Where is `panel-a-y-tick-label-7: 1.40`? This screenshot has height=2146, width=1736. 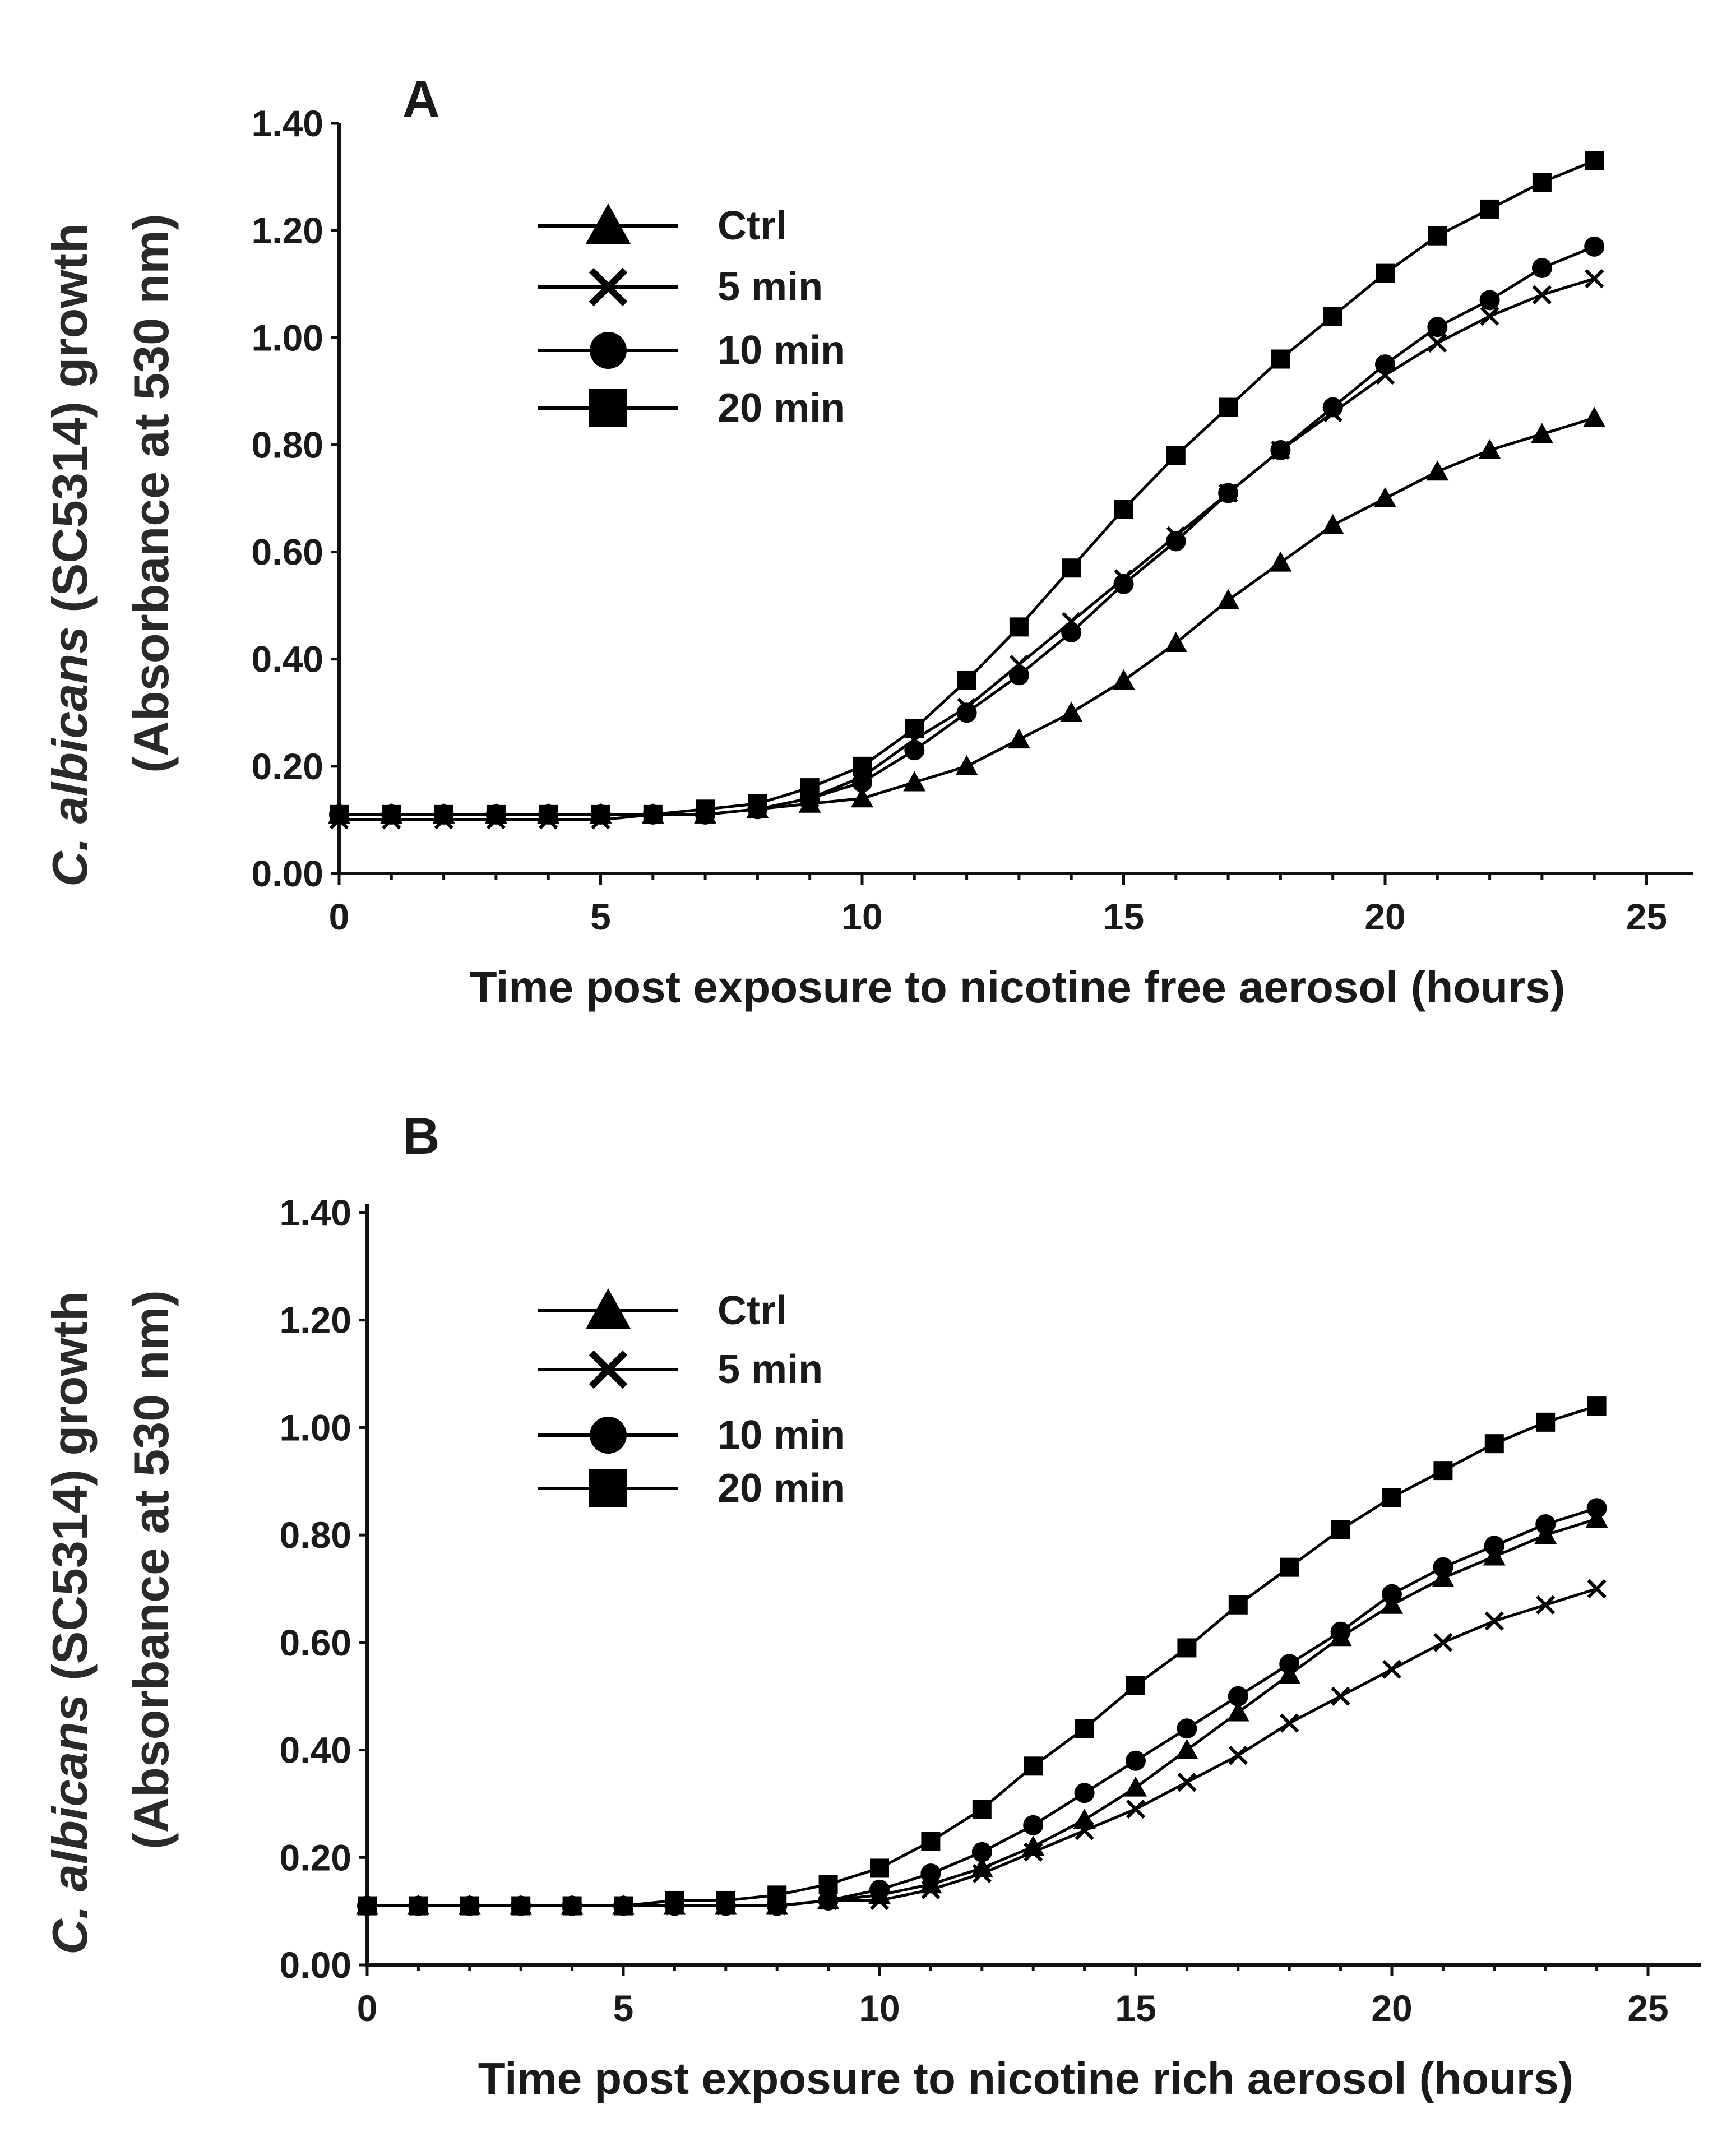 panel-a-y-tick-label-7: 1.40 is located at coordinates (287, 123).